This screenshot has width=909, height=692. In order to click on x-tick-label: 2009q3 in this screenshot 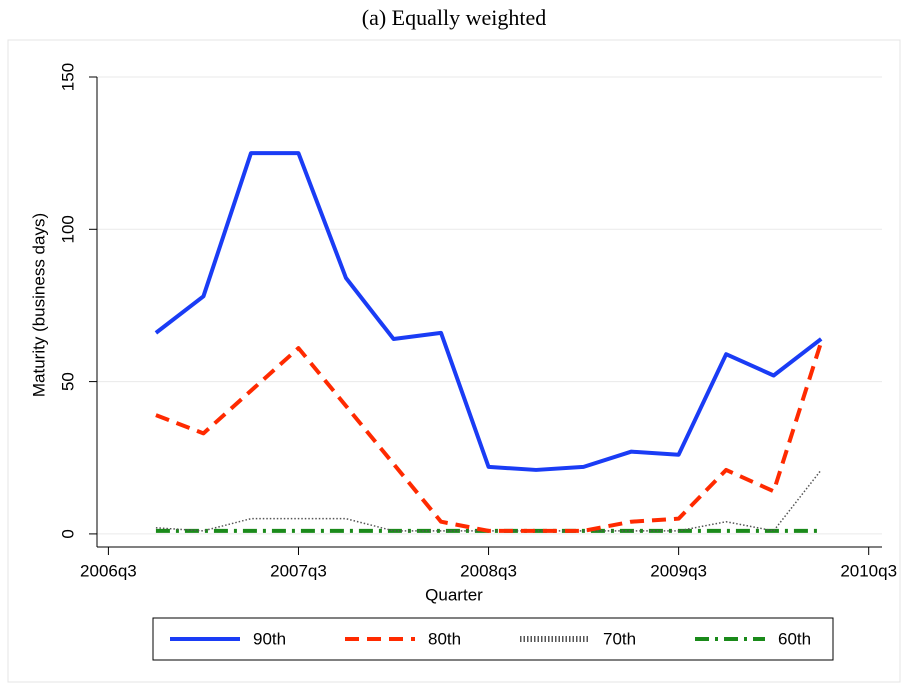, I will do `click(678, 570)`.